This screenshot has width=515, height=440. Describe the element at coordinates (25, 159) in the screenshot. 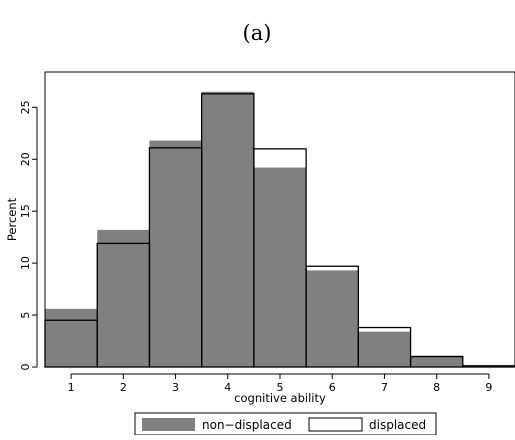

I see `y-tick-label-20: 20` at that location.